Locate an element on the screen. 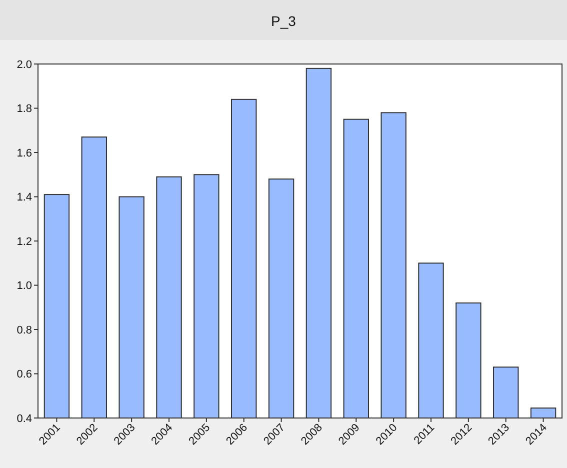  y-tick-label: 2.0 is located at coordinates (24, 64).